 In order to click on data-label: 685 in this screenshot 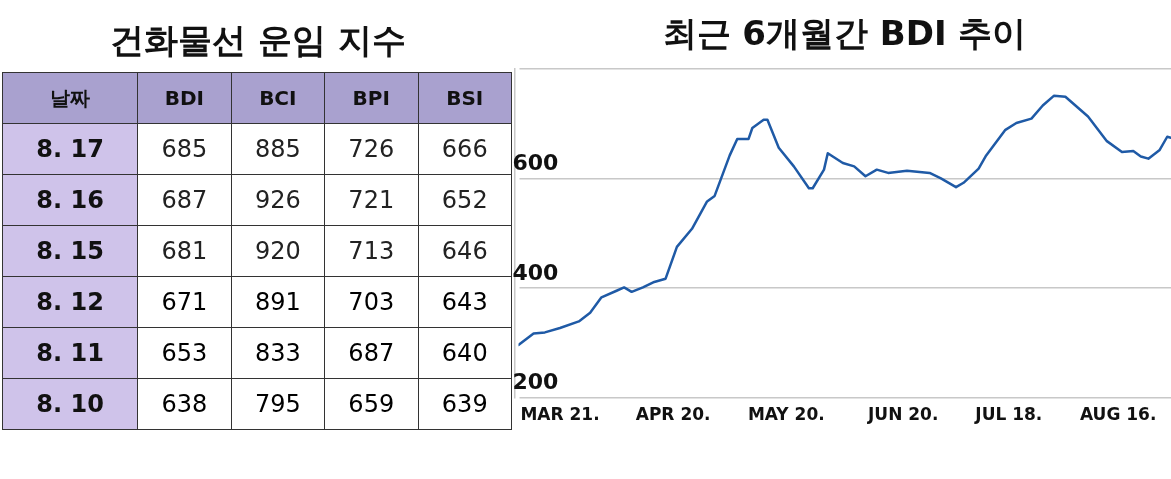, I will do `click(184, 149)`.